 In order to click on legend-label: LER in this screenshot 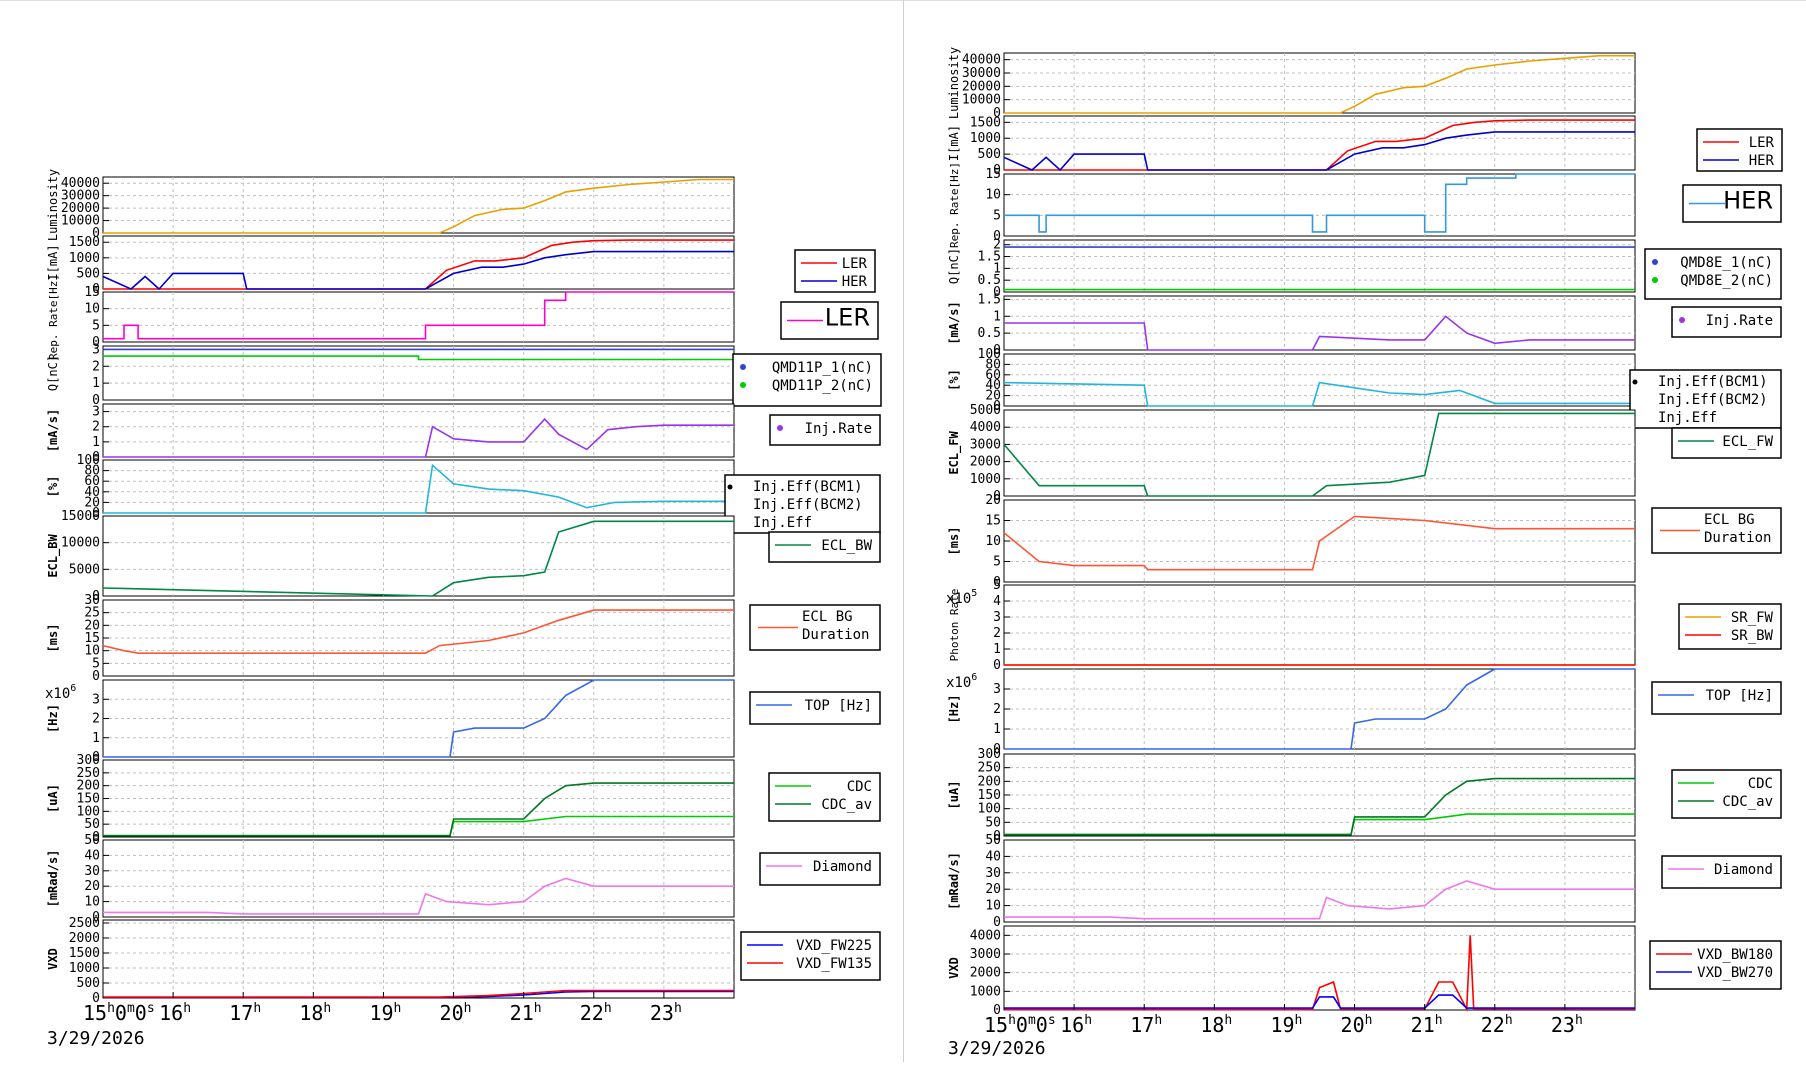, I will do `click(855, 264)`.